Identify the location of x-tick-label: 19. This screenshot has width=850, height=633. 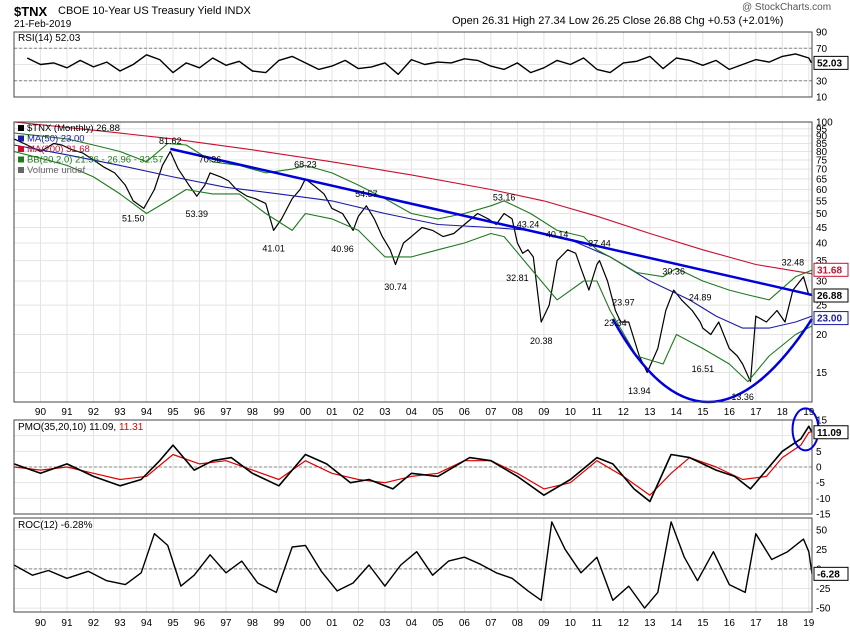
(809, 412).